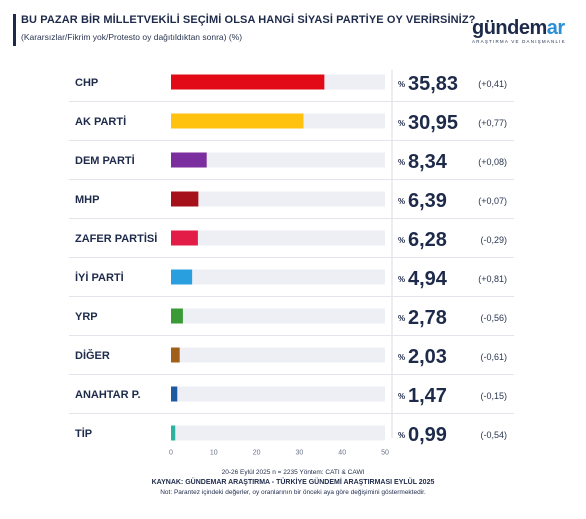 This screenshot has width=586, height=519. I want to click on value-label: 8,34, so click(428, 162).